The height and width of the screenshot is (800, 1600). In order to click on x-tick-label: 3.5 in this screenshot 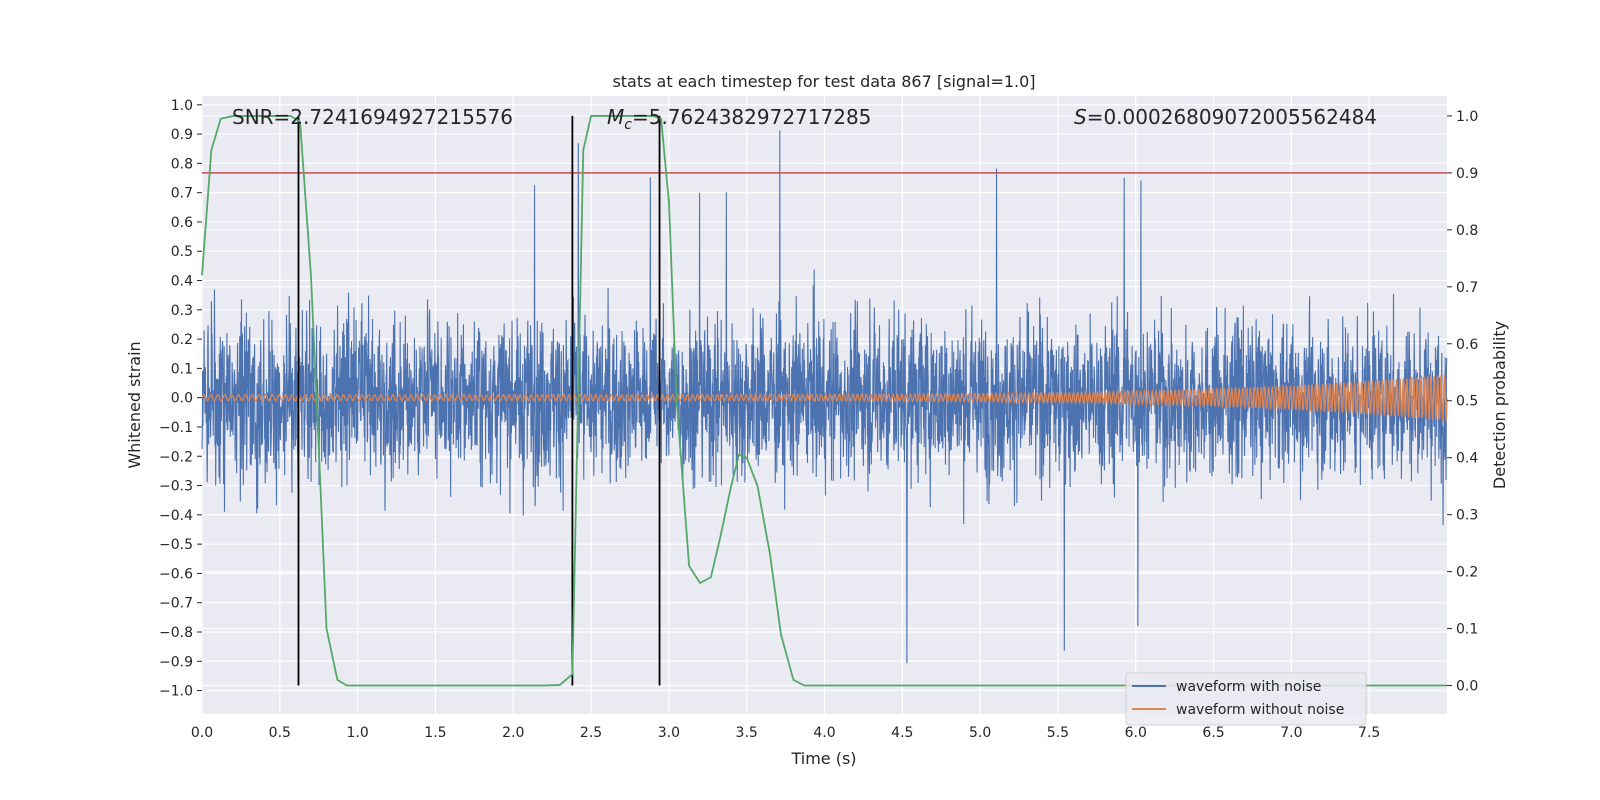, I will do `click(747, 733)`.